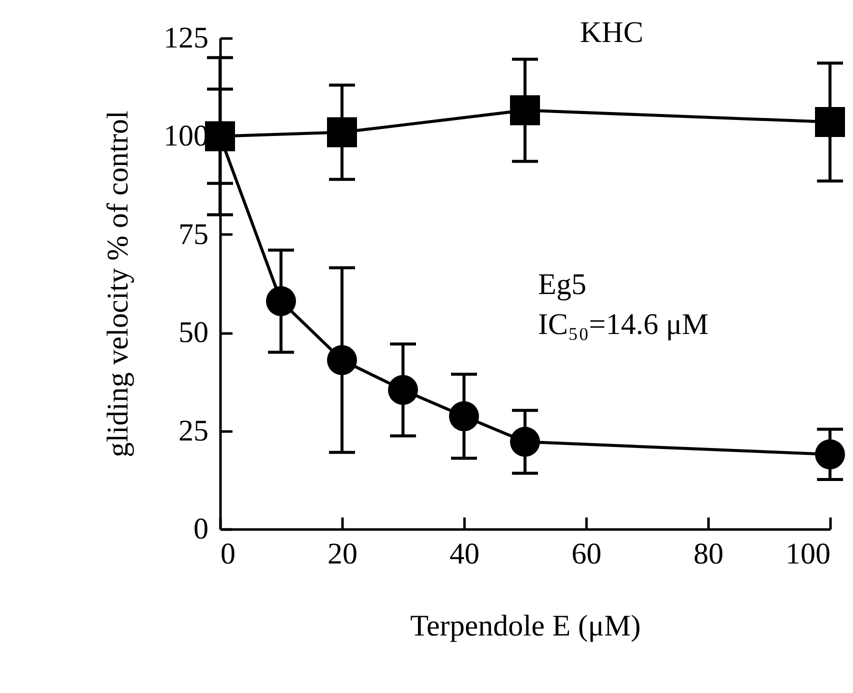 The image size is (853, 693). Describe the element at coordinates (118, 284) in the screenshot. I see `y-axis-title: gliding velocity % of control` at that location.